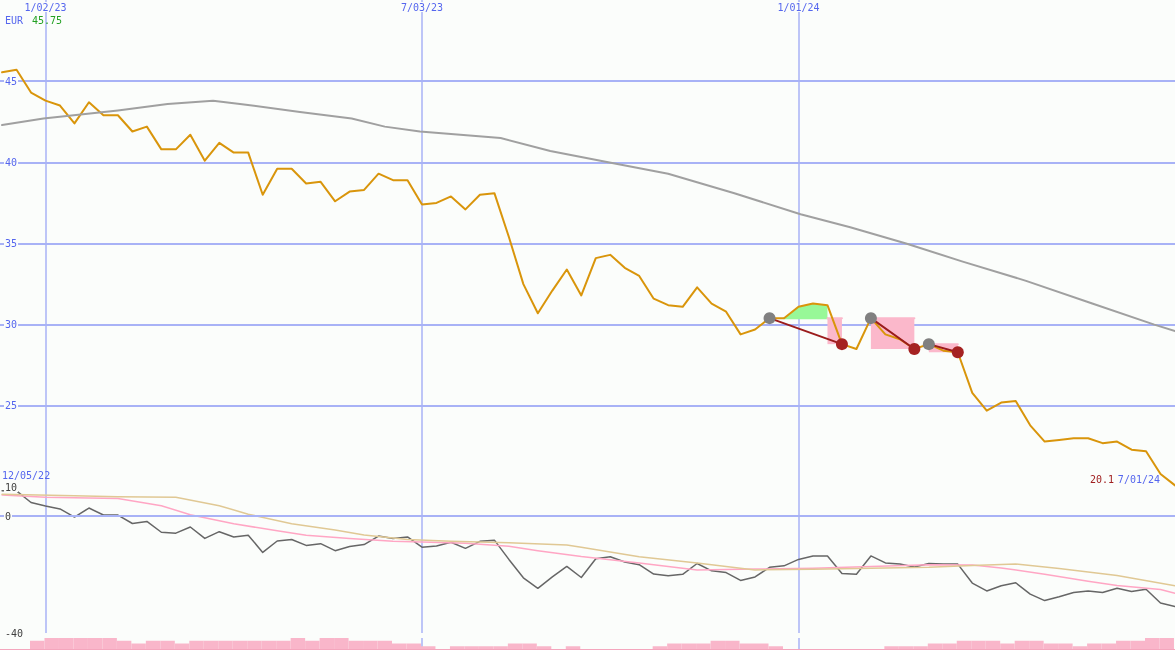  I want to click on annotation: 45.75, so click(47, 20).